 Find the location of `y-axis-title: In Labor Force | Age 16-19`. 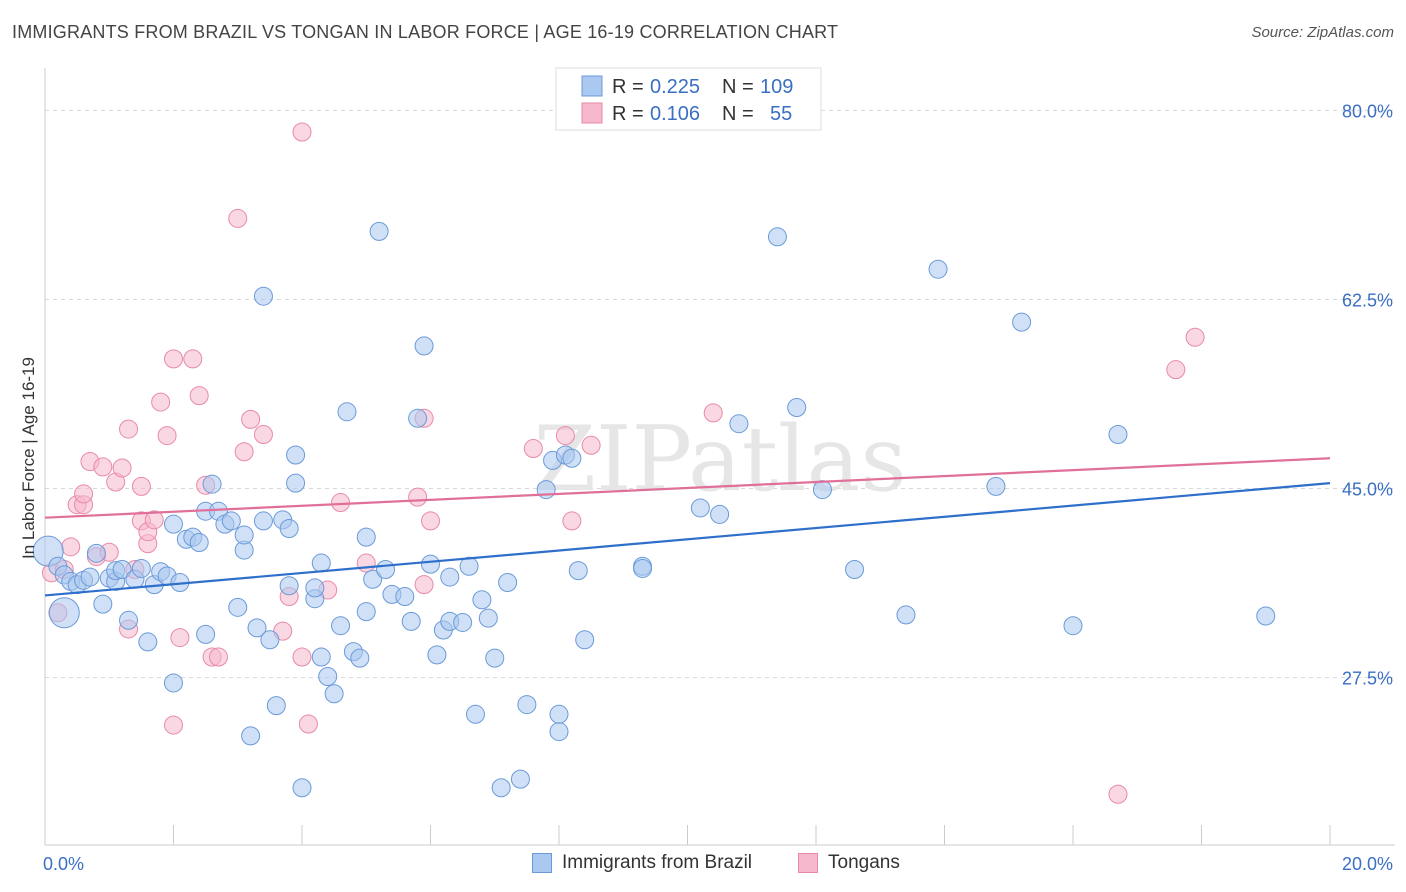

y-axis-title: In Labor Force | Age 16-19 is located at coordinates (28, 458).